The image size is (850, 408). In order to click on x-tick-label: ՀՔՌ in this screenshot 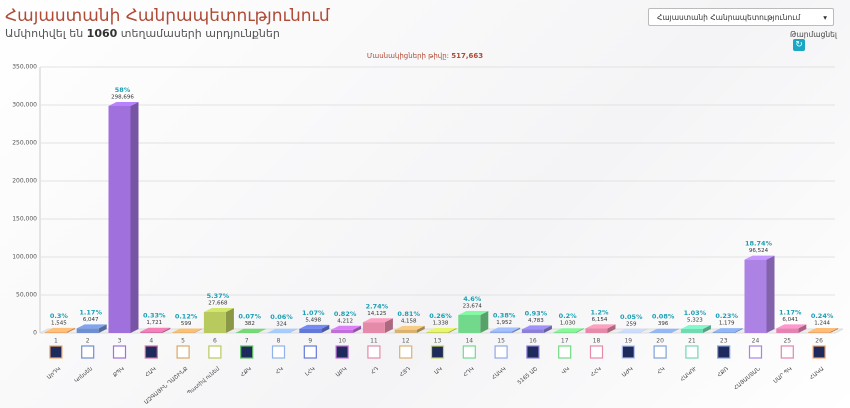, I will do `click(724, 372)`.